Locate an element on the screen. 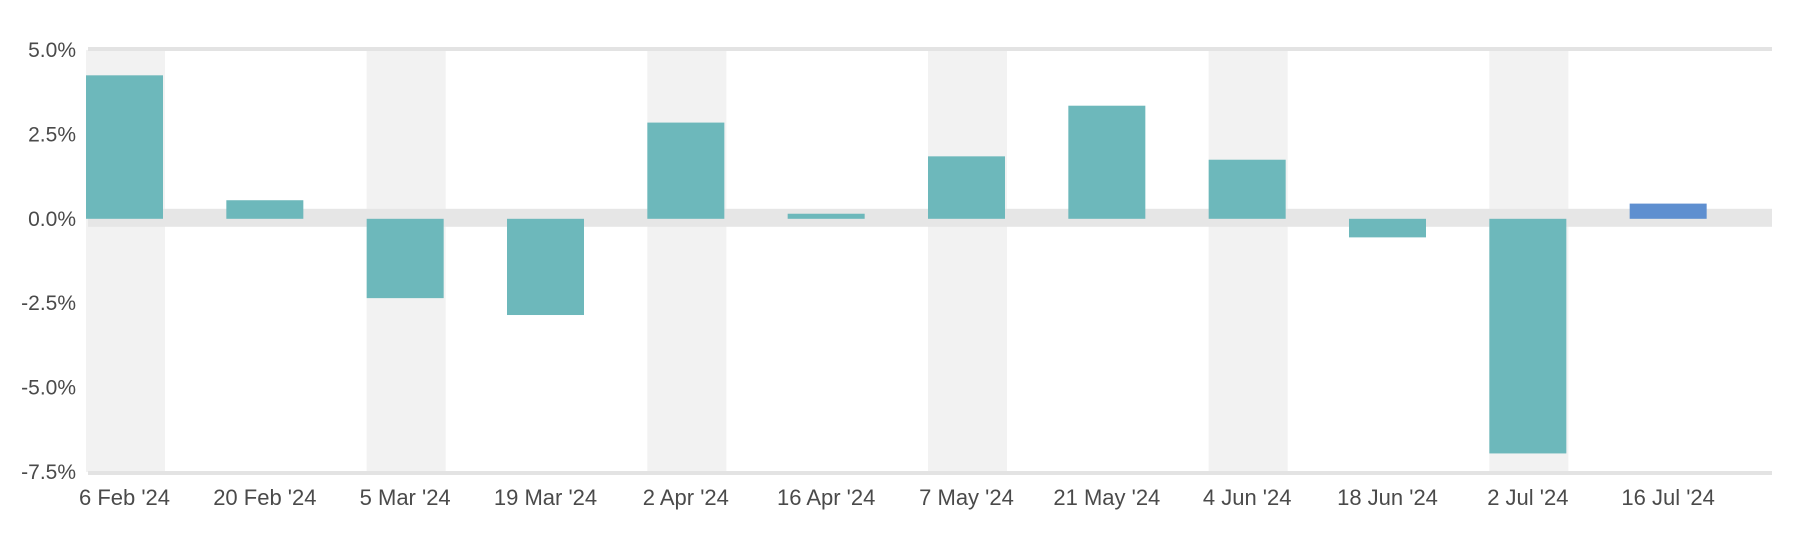 The image size is (1807, 536). y-tick-label: 0.0% is located at coordinates (52, 219).